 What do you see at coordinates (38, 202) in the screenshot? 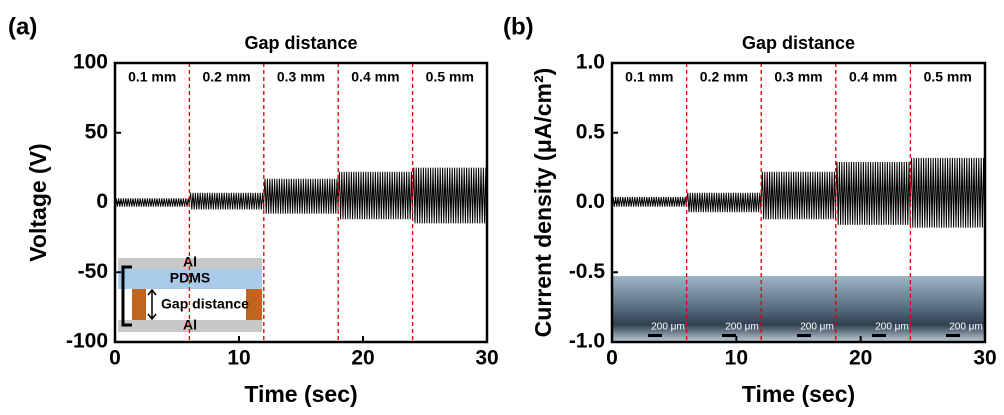
I see `y-axis-label: Voltage (V)` at bounding box center [38, 202].